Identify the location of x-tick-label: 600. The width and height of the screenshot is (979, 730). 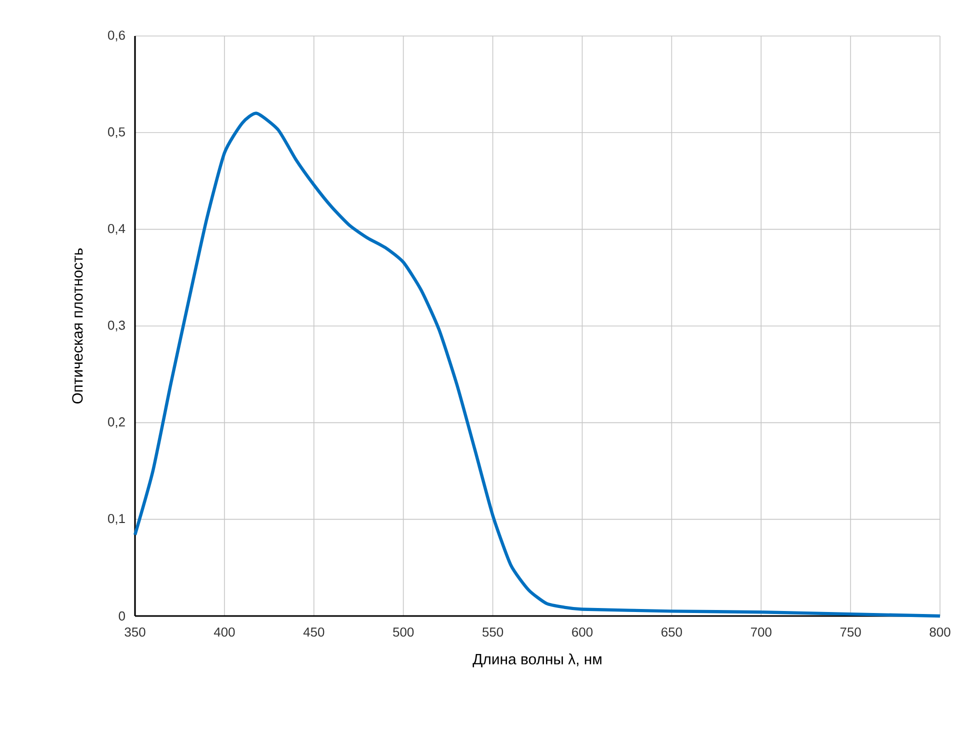
(582, 632).